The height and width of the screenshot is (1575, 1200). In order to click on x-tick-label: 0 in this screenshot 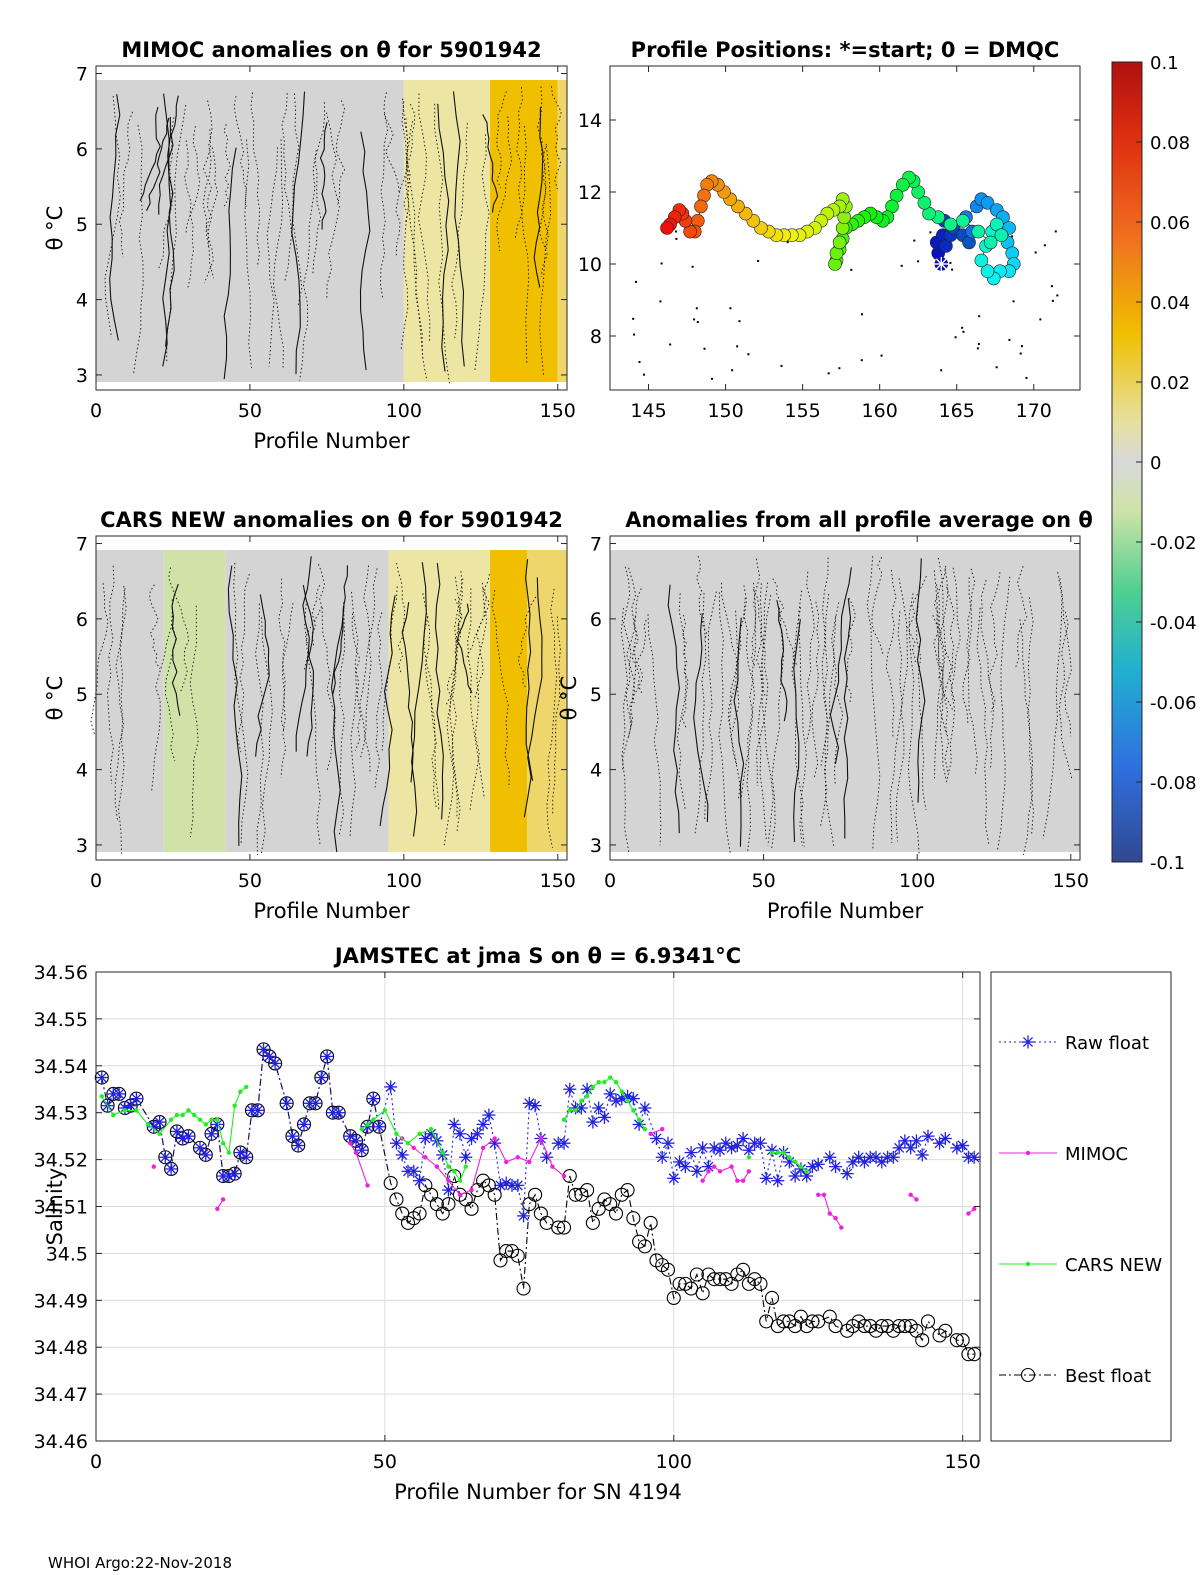, I will do `click(96, 881)`.